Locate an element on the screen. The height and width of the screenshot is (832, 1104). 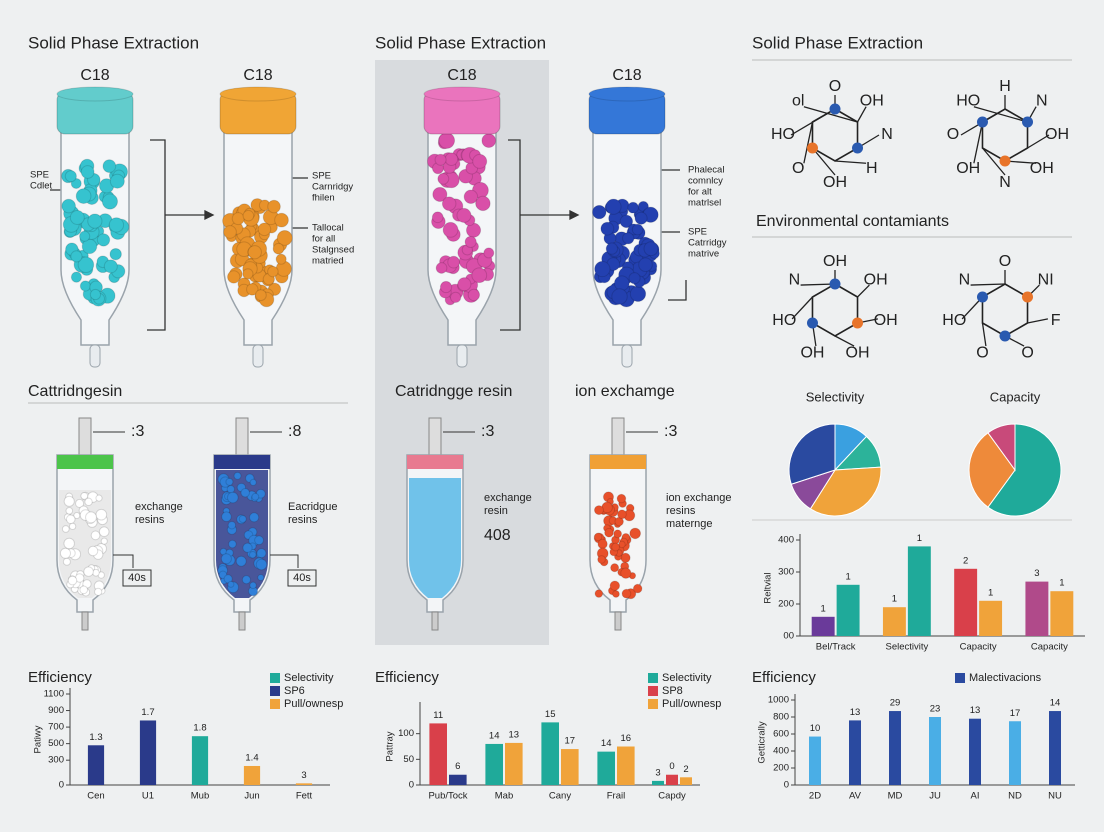
atom-label: HO is located at coordinates (954, 320).